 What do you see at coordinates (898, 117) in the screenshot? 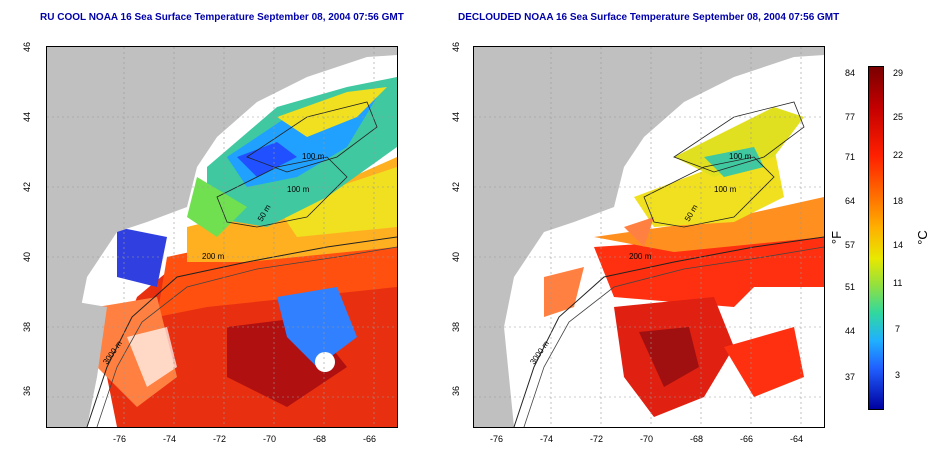
I see `colorbar-c-tick: 25` at bounding box center [898, 117].